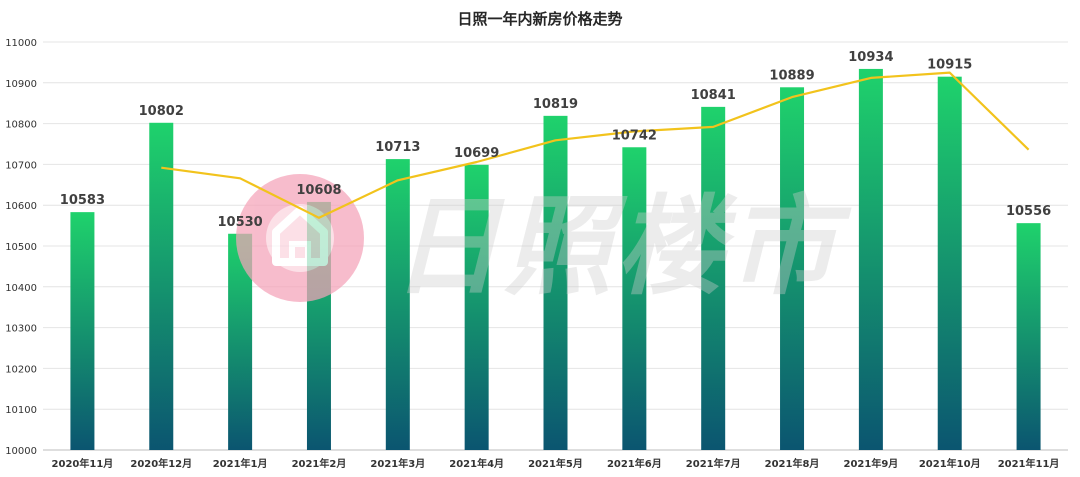  I want to click on data-label-10: 10889, so click(791, 75).